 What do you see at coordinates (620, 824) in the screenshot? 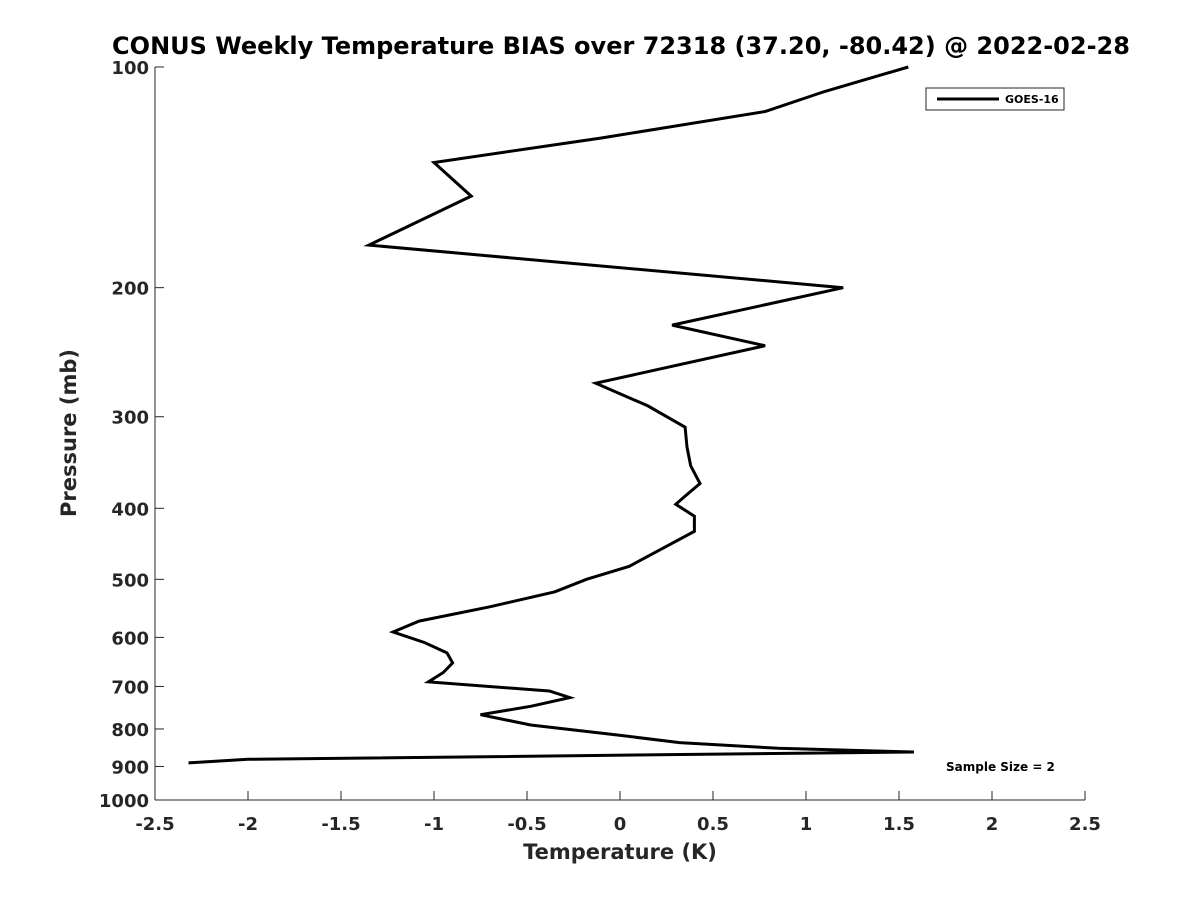
I see `x-tick-label: 0` at bounding box center [620, 824].